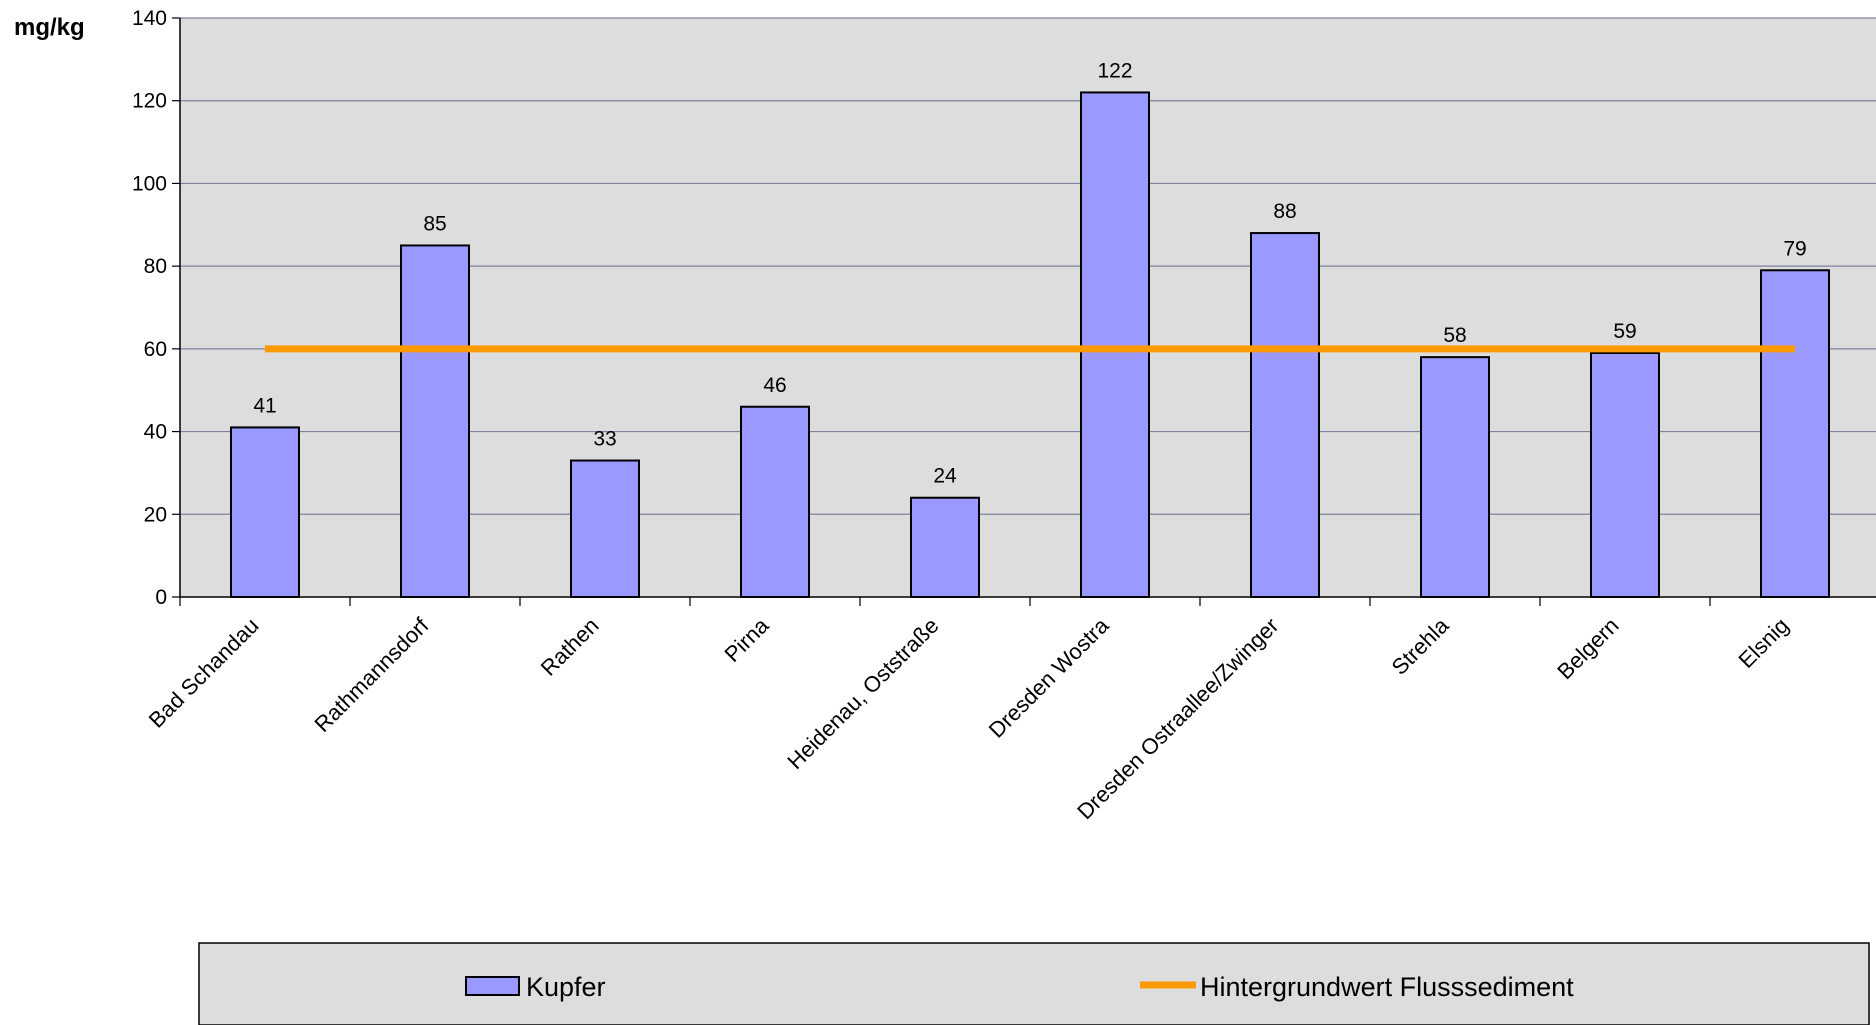 Image resolution: width=1876 pixels, height=1025 pixels. Describe the element at coordinates (149, 101) in the screenshot. I see `y-tick-label-120: 120` at that location.